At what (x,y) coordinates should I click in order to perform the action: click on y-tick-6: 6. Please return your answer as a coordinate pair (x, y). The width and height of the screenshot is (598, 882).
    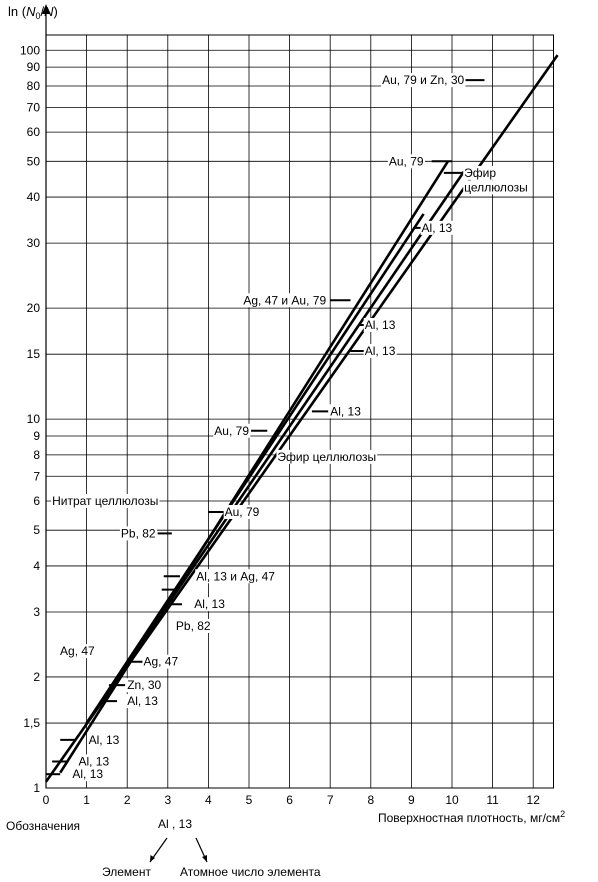
    Looking at the image, I should click on (36, 501).